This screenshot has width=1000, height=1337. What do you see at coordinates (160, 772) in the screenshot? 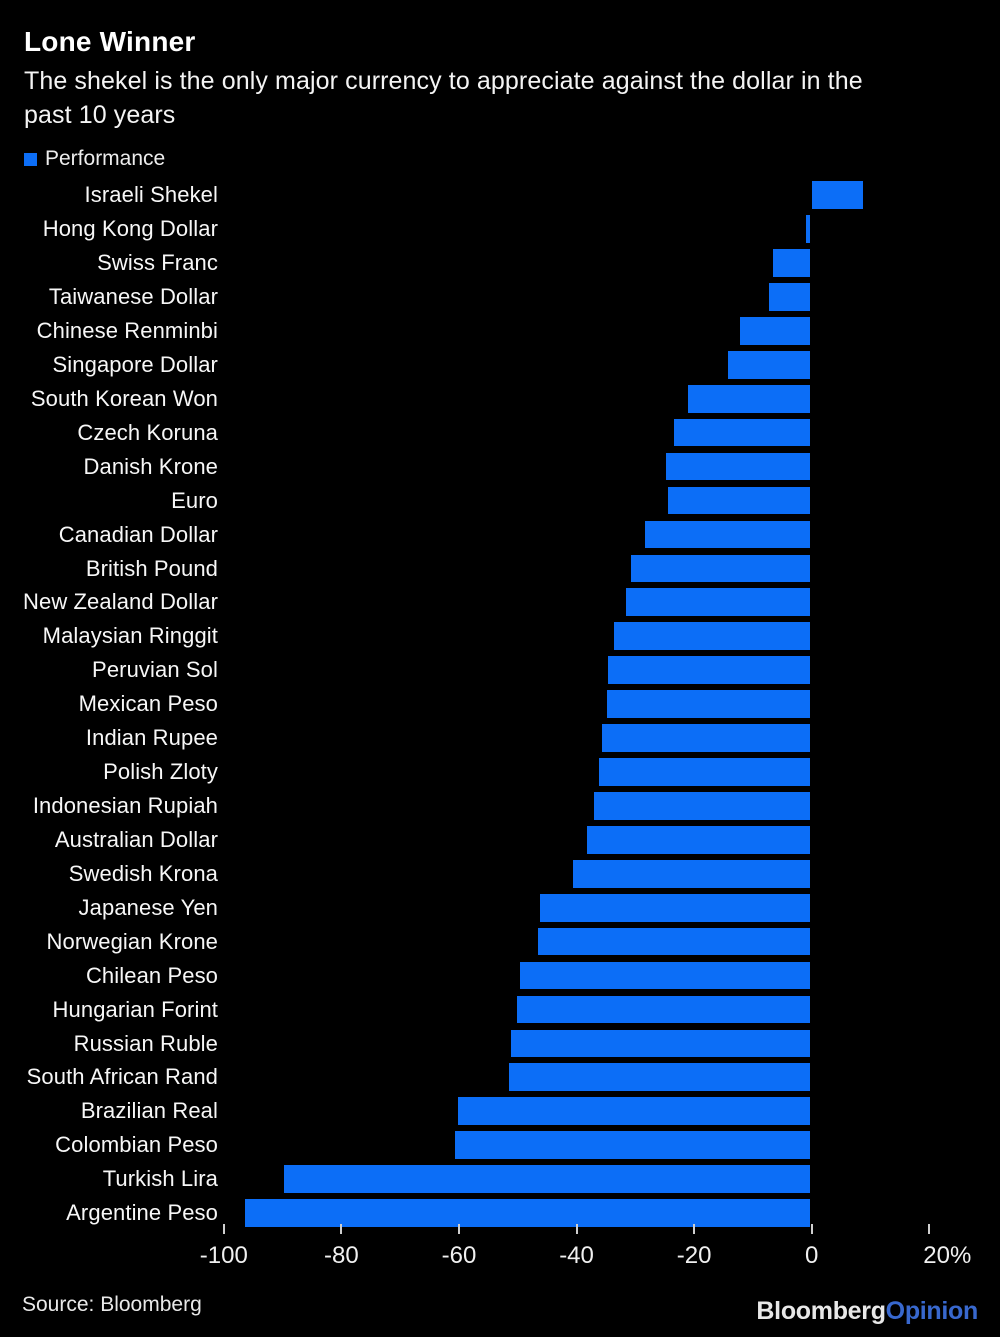
I see `row-label: Polish Zloty` at bounding box center [160, 772].